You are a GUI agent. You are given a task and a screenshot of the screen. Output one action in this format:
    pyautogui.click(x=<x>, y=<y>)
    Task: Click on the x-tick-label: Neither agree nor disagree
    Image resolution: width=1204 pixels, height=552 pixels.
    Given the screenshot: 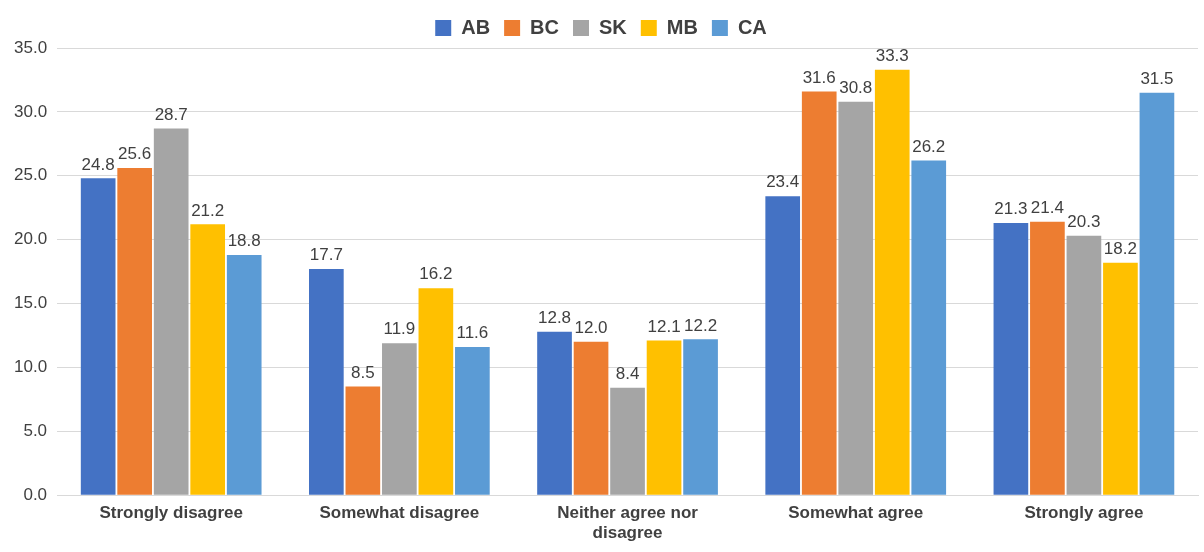 What is the action you would take?
    pyautogui.click(x=628, y=523)
    